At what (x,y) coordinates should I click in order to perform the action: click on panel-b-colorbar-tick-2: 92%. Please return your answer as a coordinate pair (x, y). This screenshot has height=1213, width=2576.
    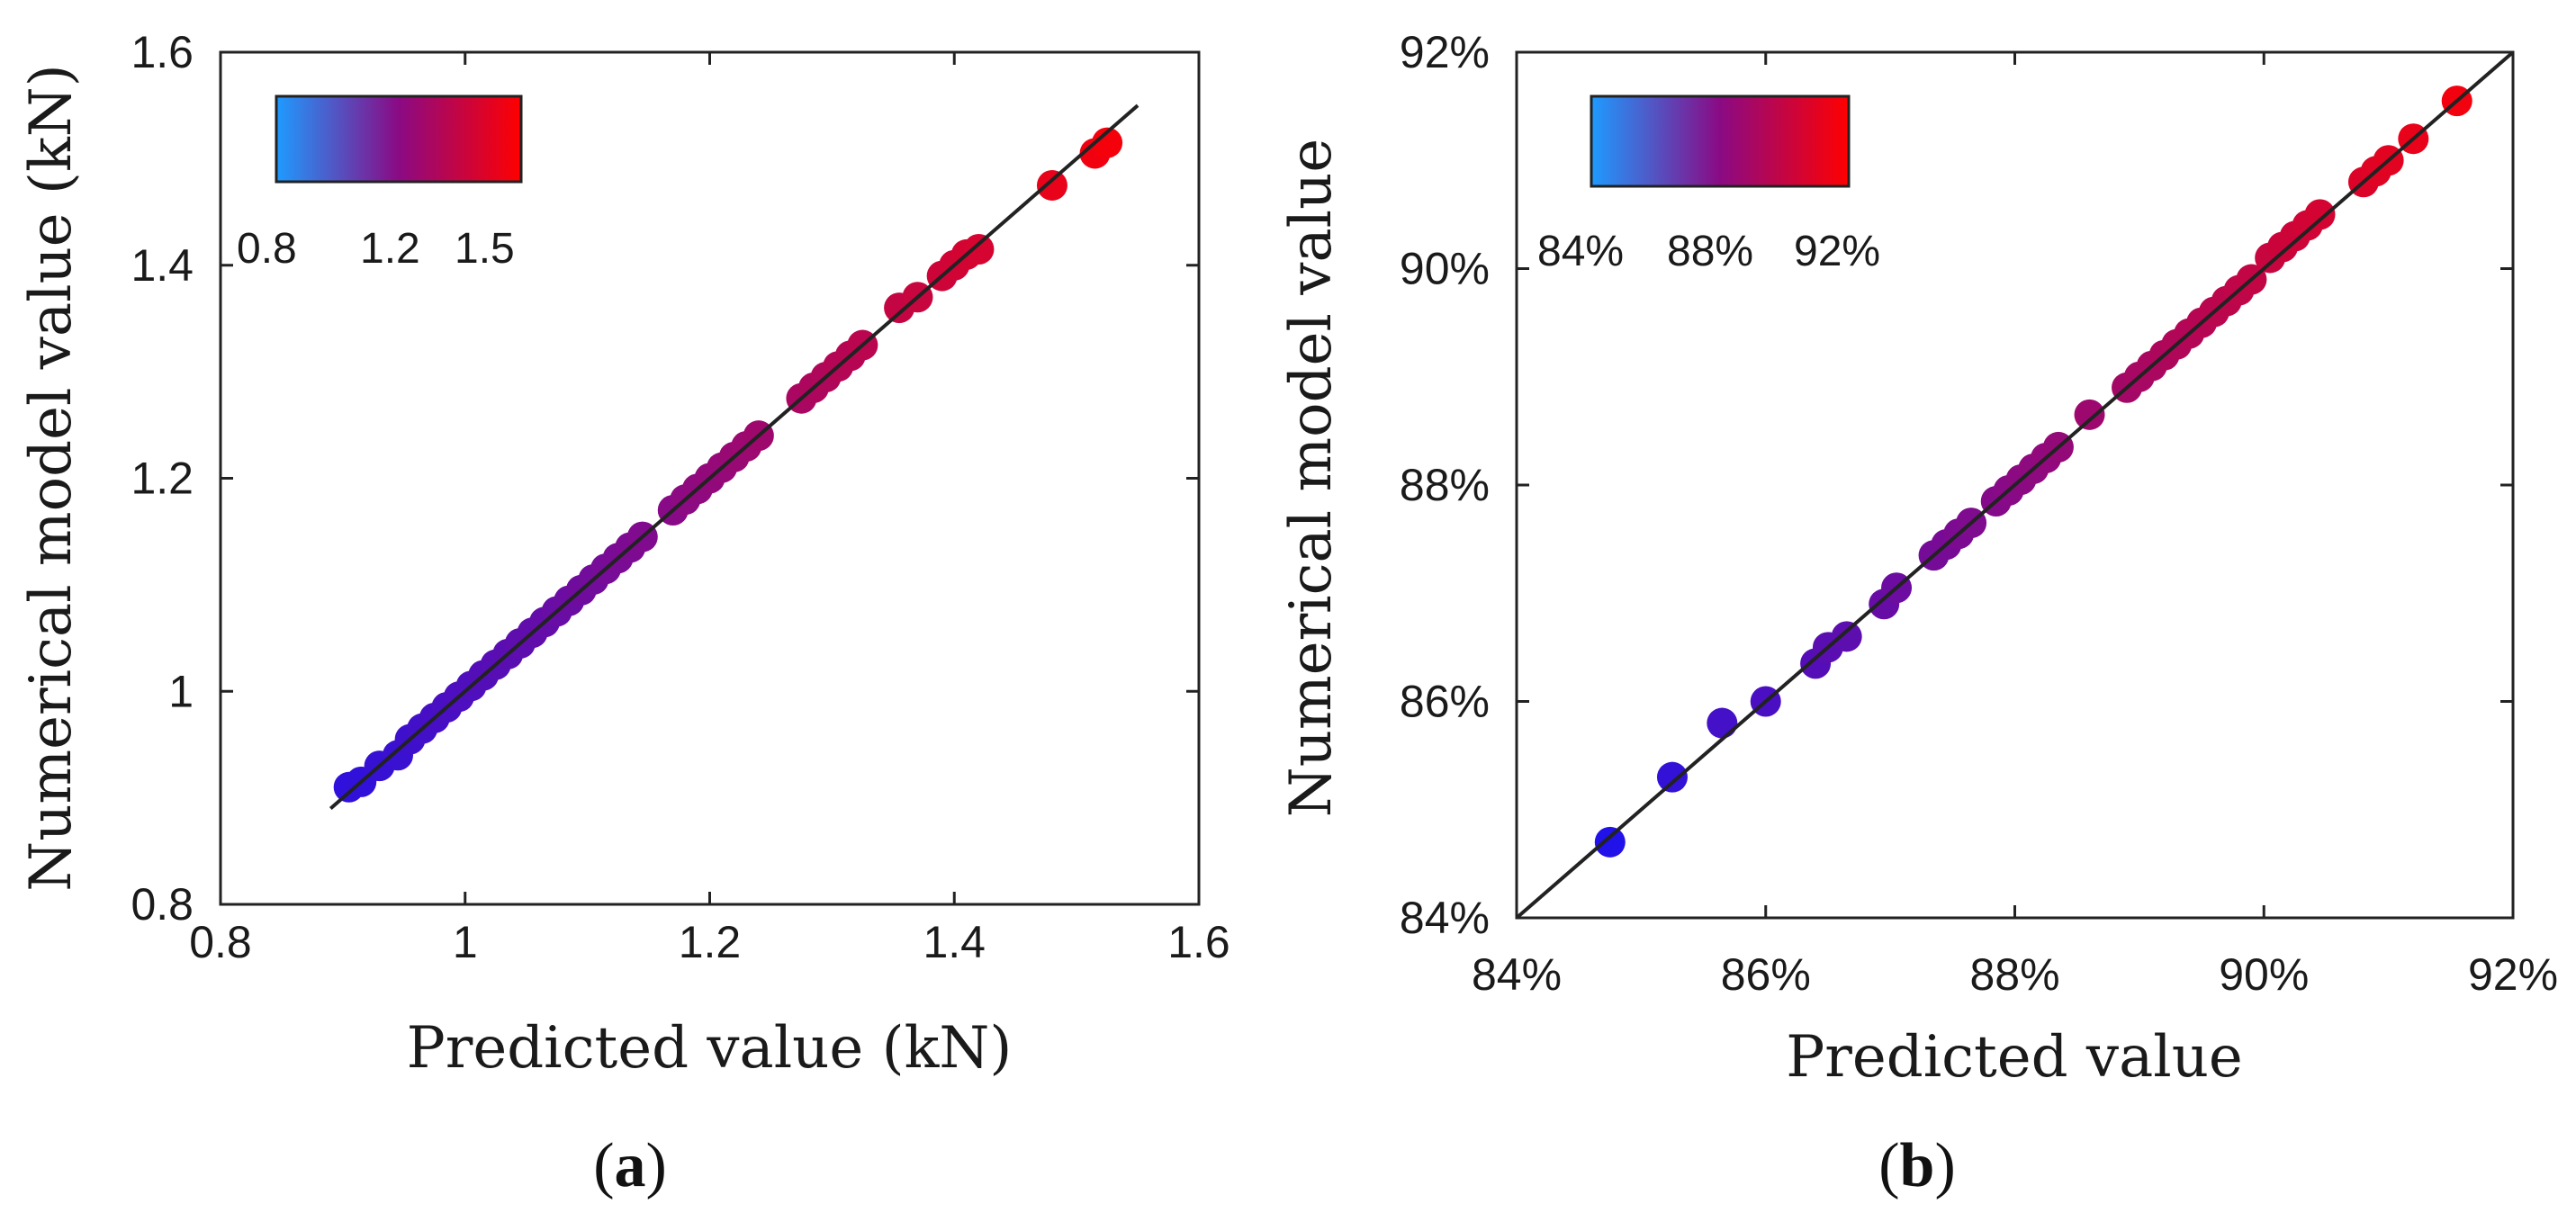
    Looking at the image, I should click on (1837, 251).